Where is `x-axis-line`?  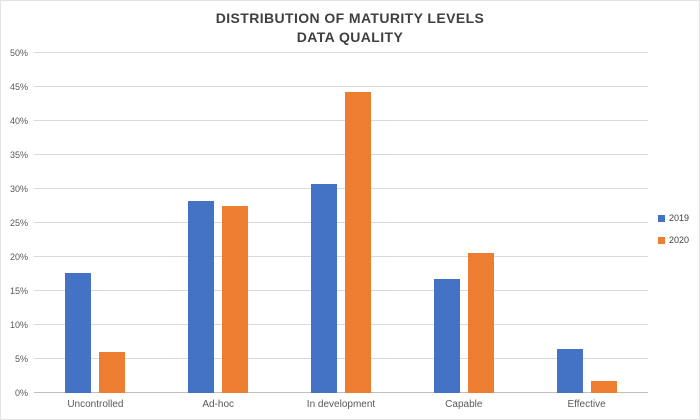 x-axis-line is located at coordinates (341, 392).